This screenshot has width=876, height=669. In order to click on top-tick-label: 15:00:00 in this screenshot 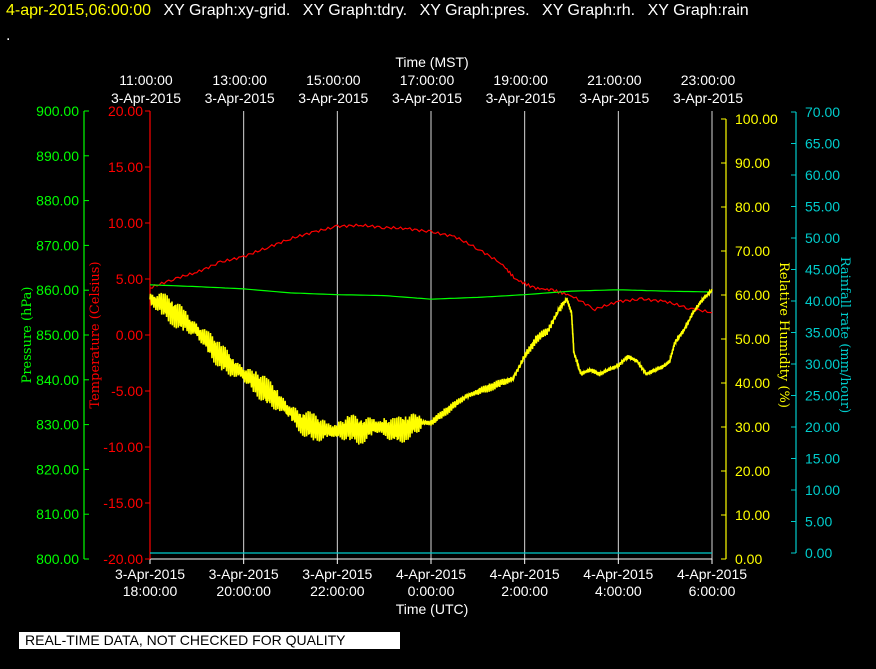, I will do `click(333, 80)`.